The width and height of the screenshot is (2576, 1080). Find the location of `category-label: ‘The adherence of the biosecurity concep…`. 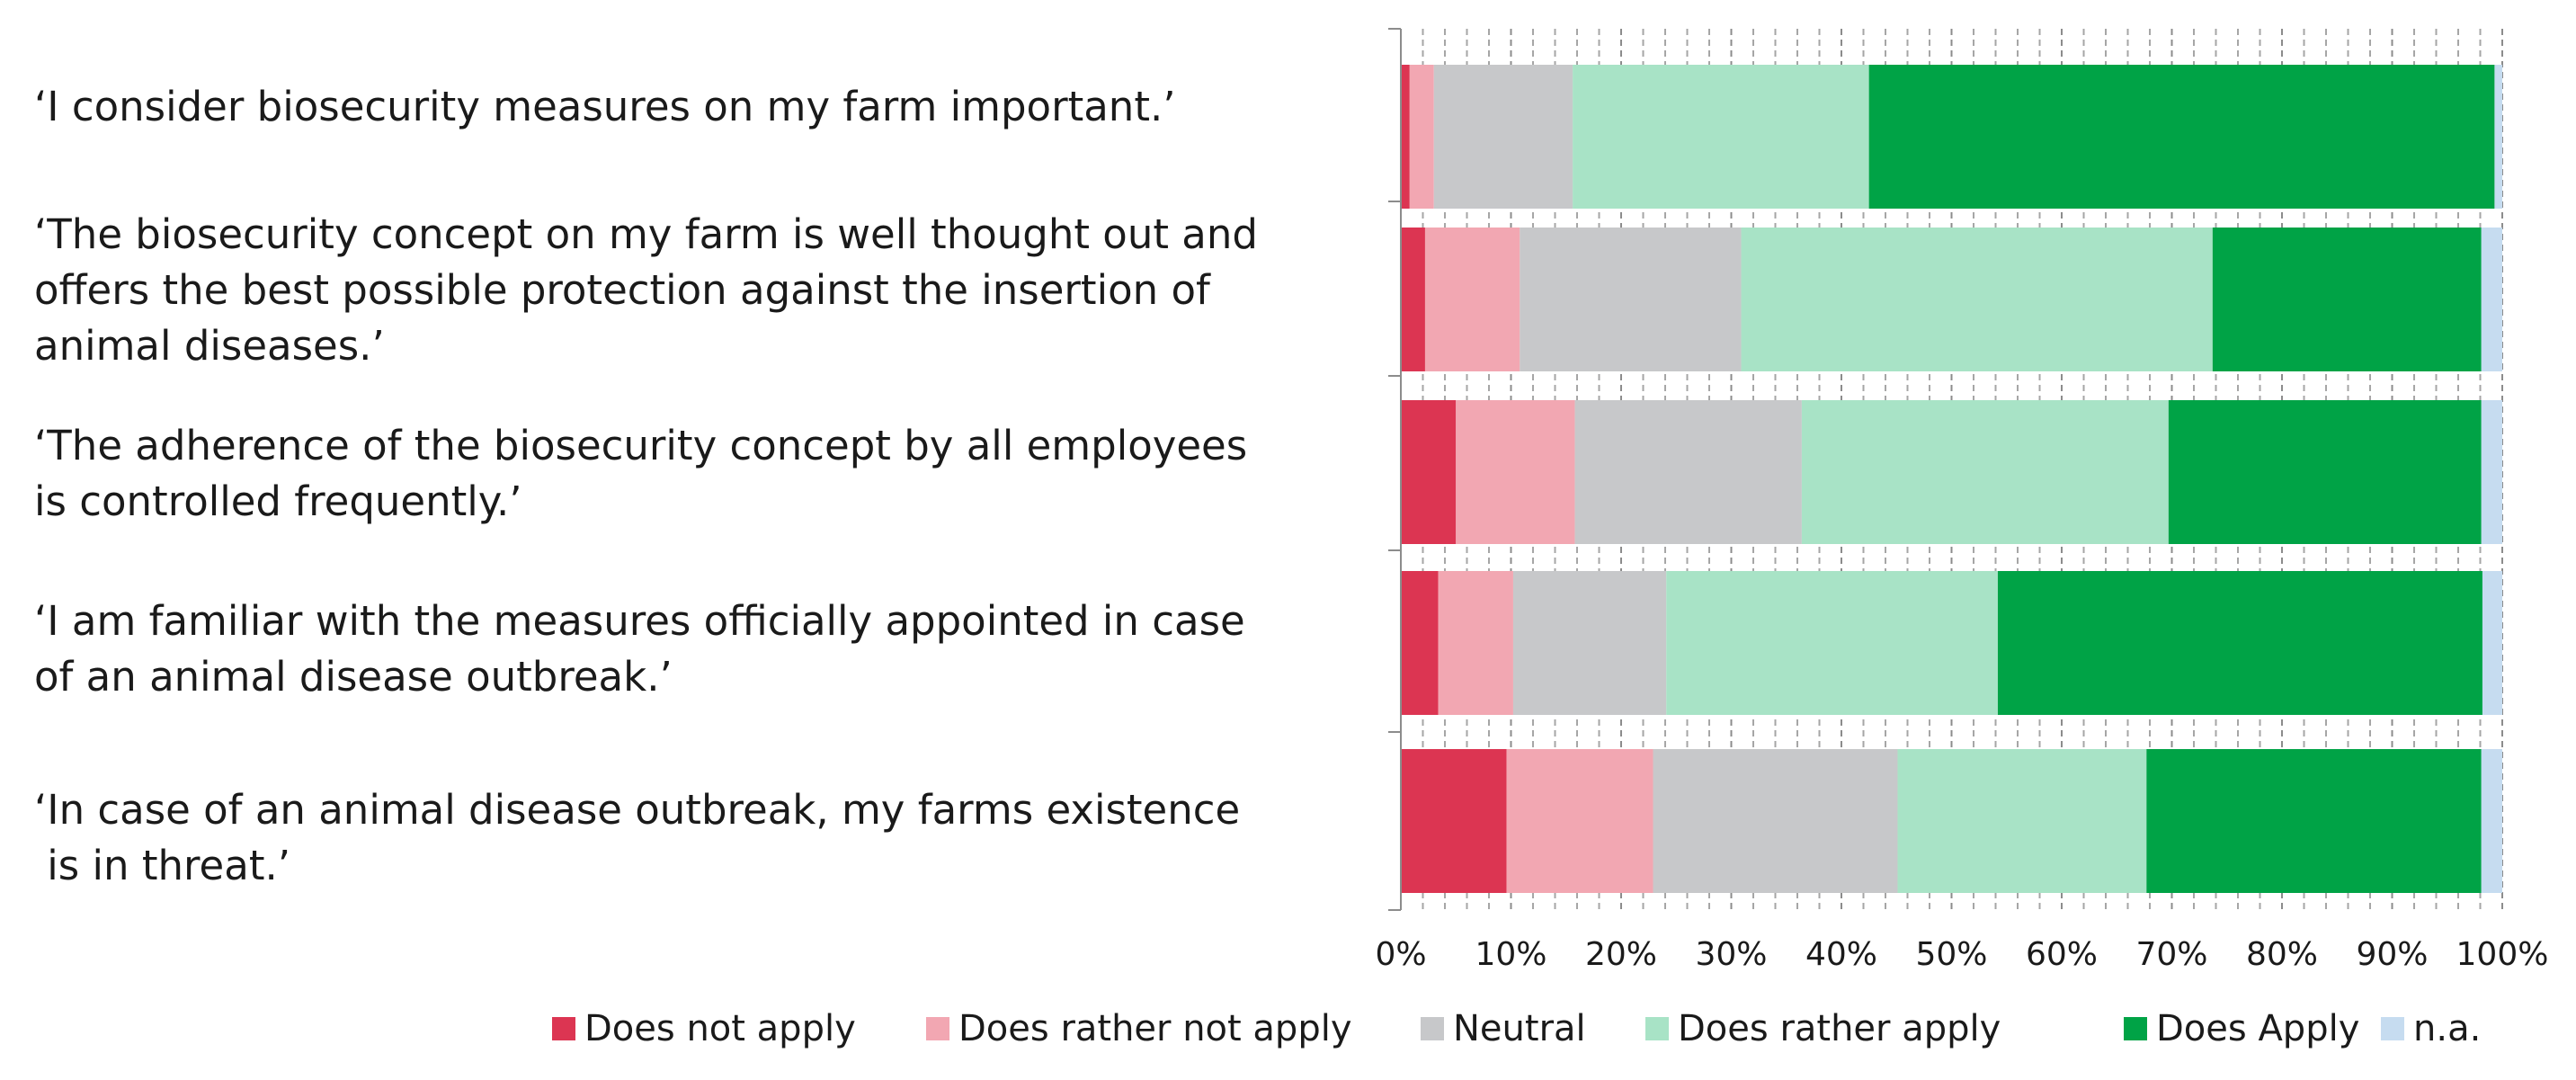

category-label: ‘The adherence of the biosecurity concep… is located at coordinates (640, 473).